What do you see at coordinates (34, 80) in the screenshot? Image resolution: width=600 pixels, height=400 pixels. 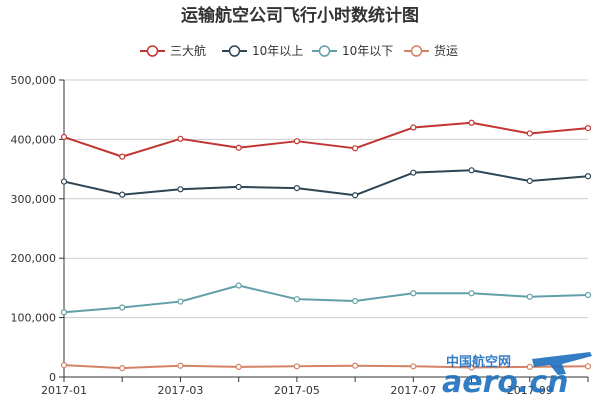 I see `y-tick-label: 500,000` at bounding box center [34, 80].